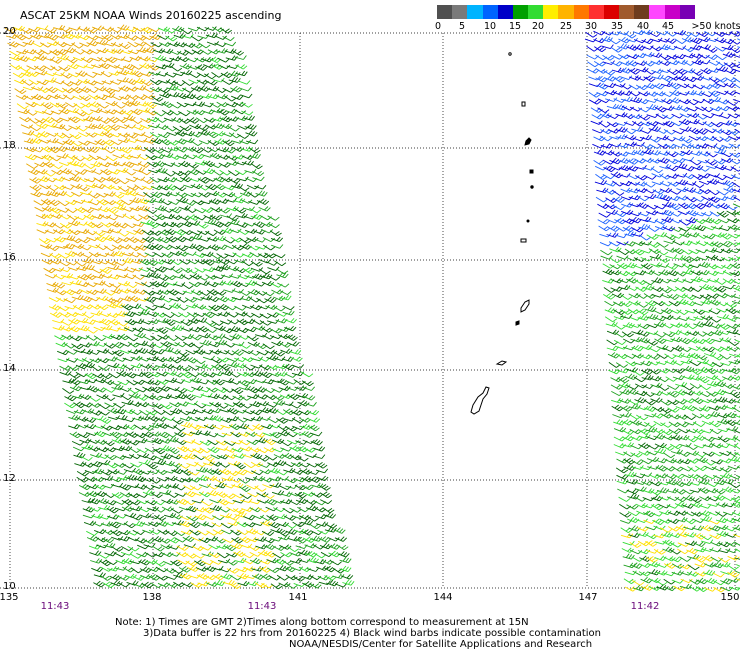  What do you see at coordinates (538, 26) in the screenshot?
I see `legend-label: 20` at bounding box center [538, 26].